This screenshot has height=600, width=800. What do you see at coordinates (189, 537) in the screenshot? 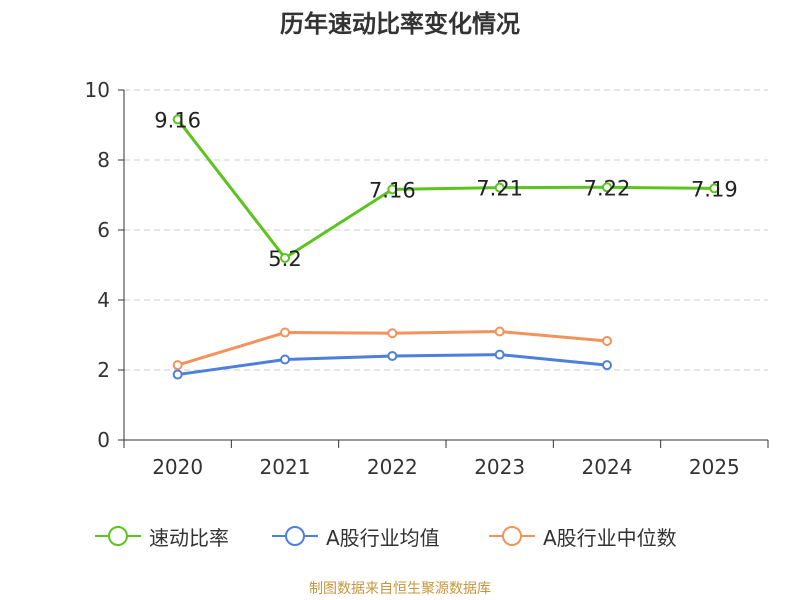
I see `legend-label: 速动比率` at bounding box center [189, 537].